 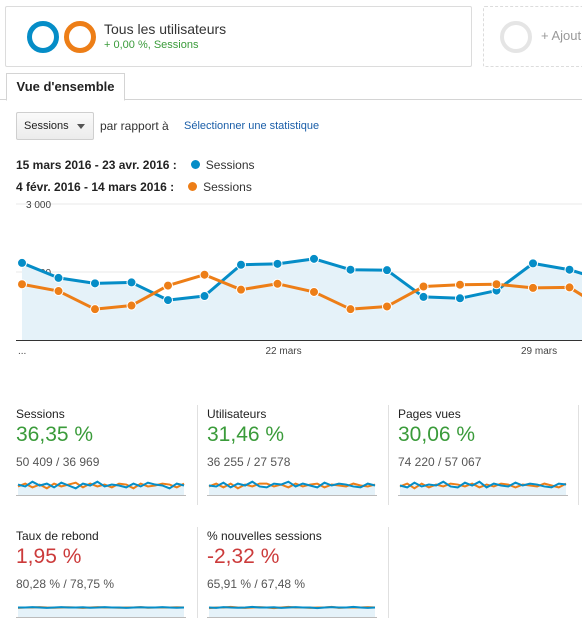 I want to click on legend-previous: 4 févr. 2016 - 14 mars 2016 : Sessions, so click(x=134, y=187).